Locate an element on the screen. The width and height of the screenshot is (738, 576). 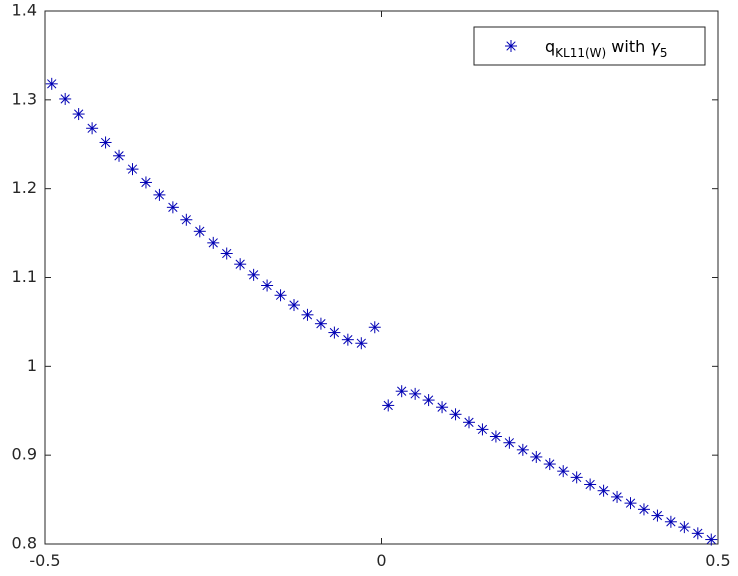
y-tick-label: 1.4 is located at coordinates (24, 10).